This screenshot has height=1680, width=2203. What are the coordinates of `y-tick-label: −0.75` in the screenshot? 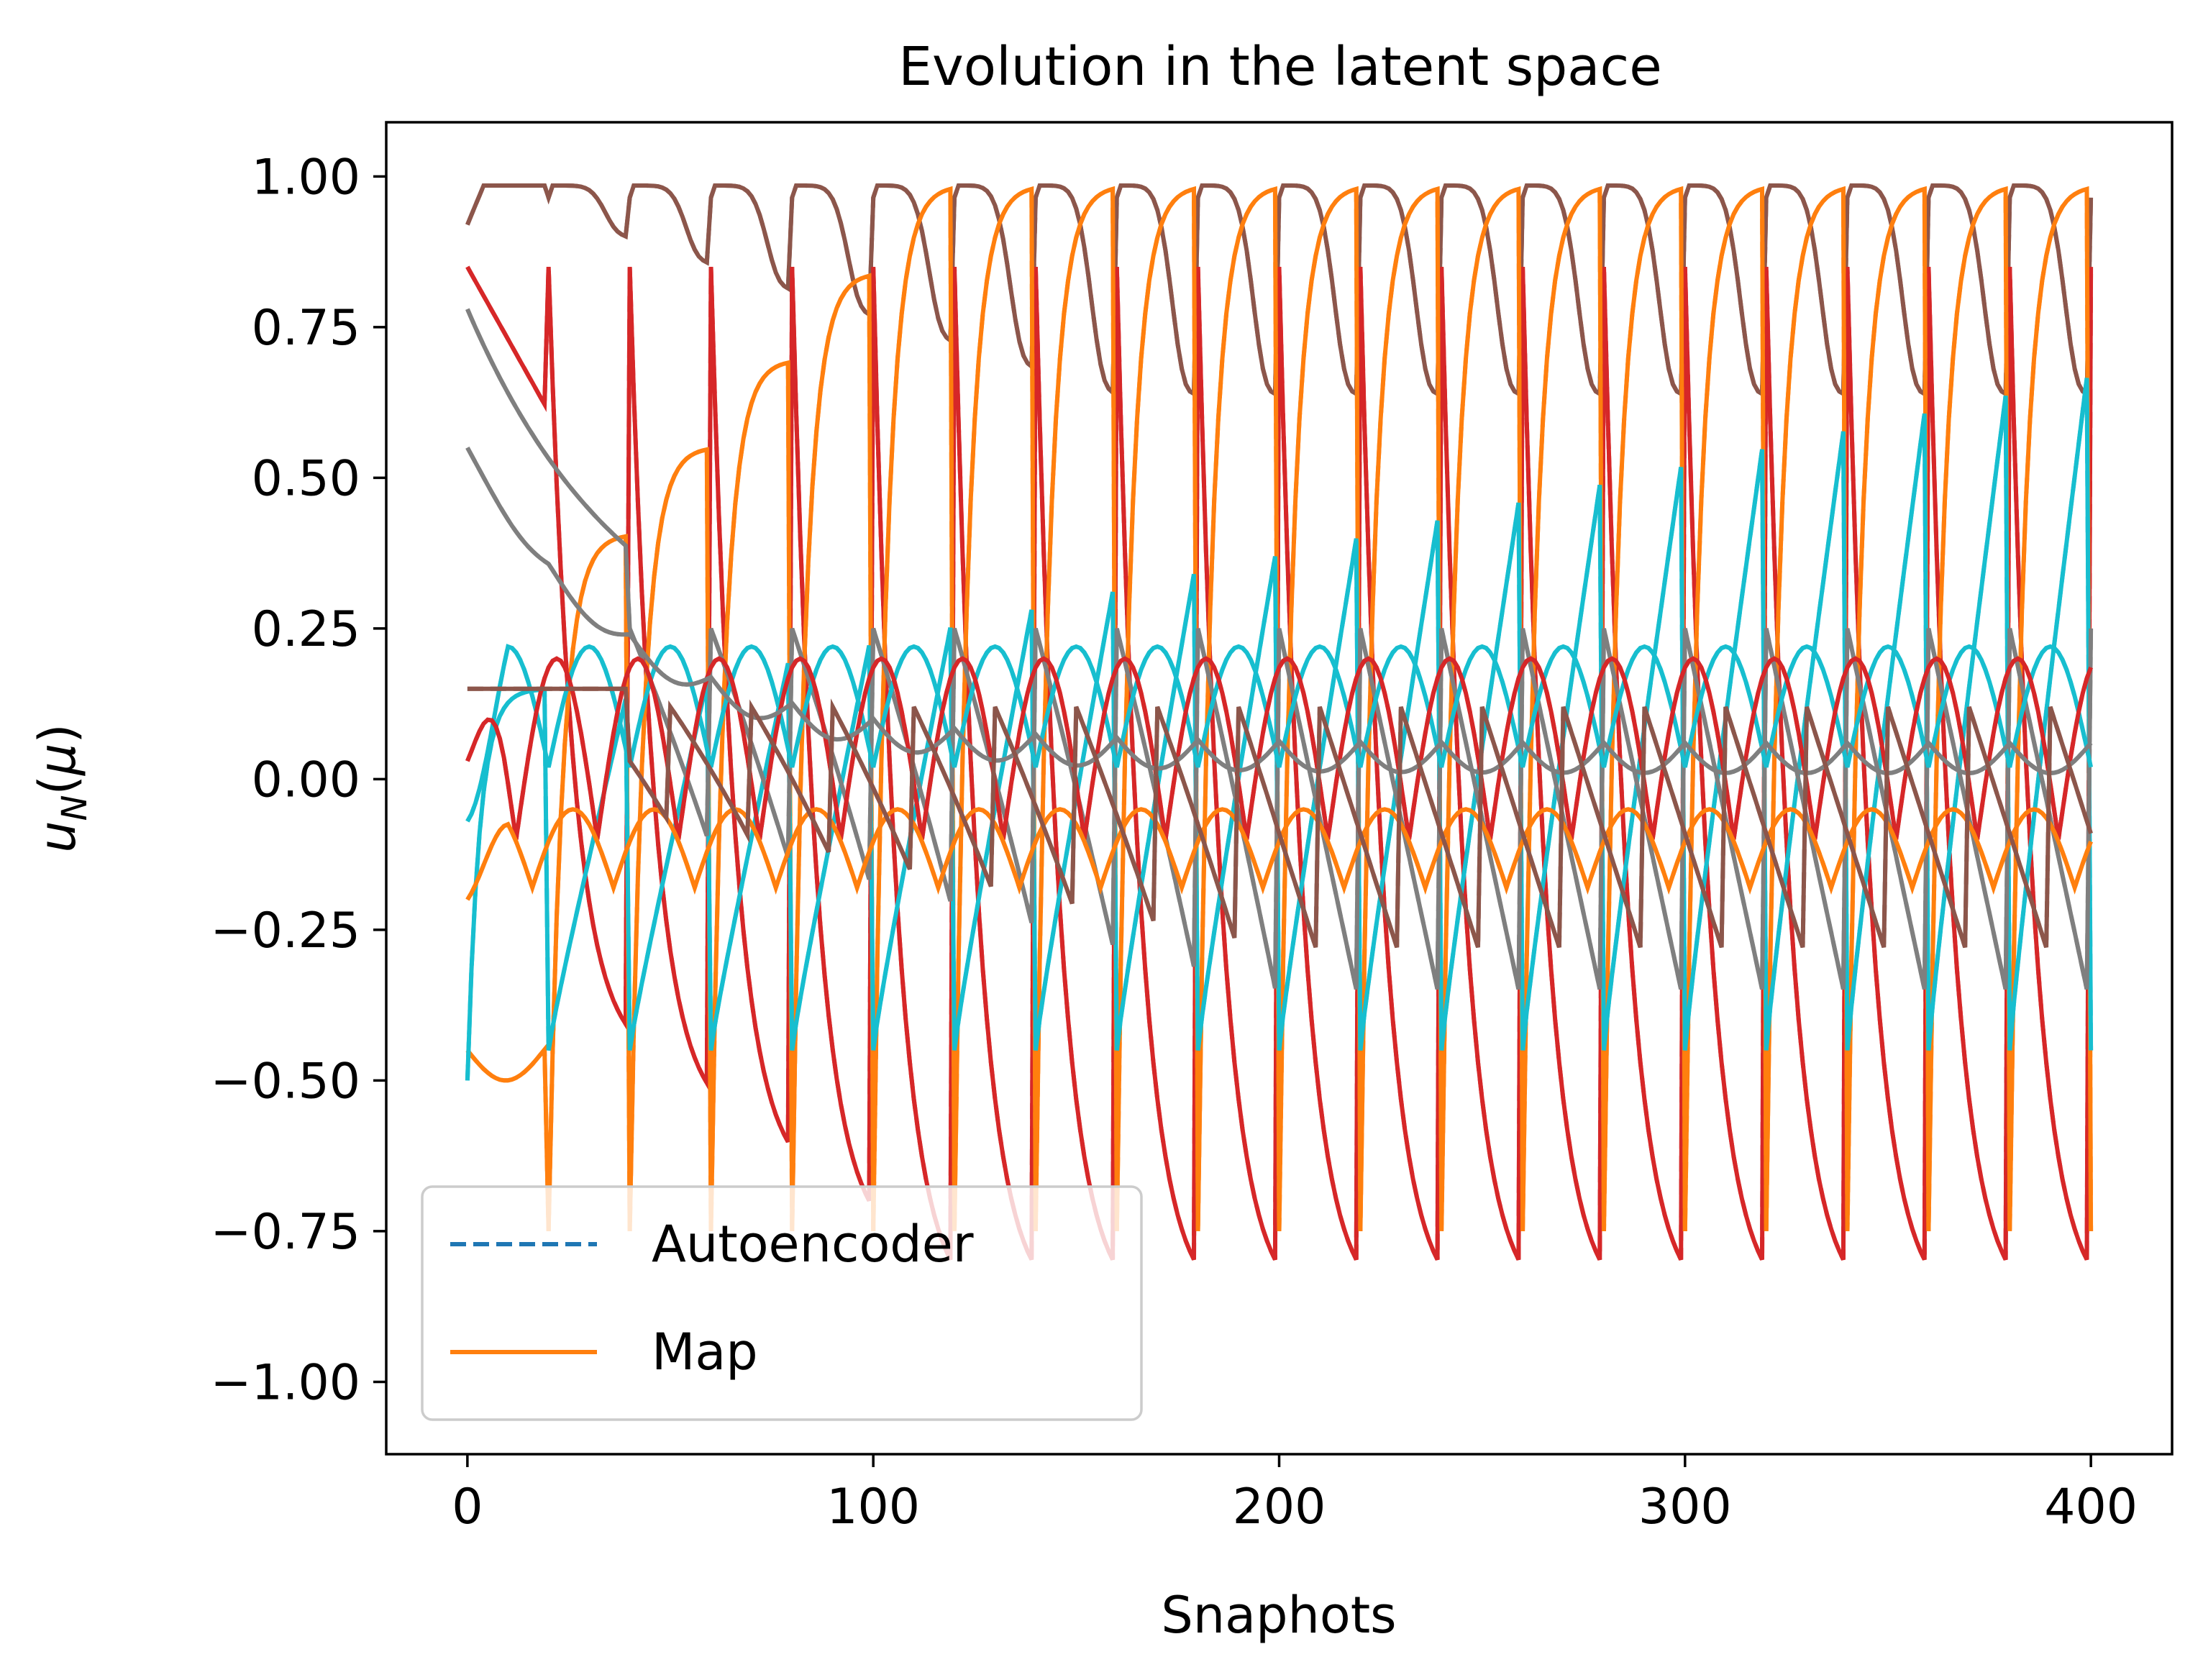 It's located at (285, 1232).